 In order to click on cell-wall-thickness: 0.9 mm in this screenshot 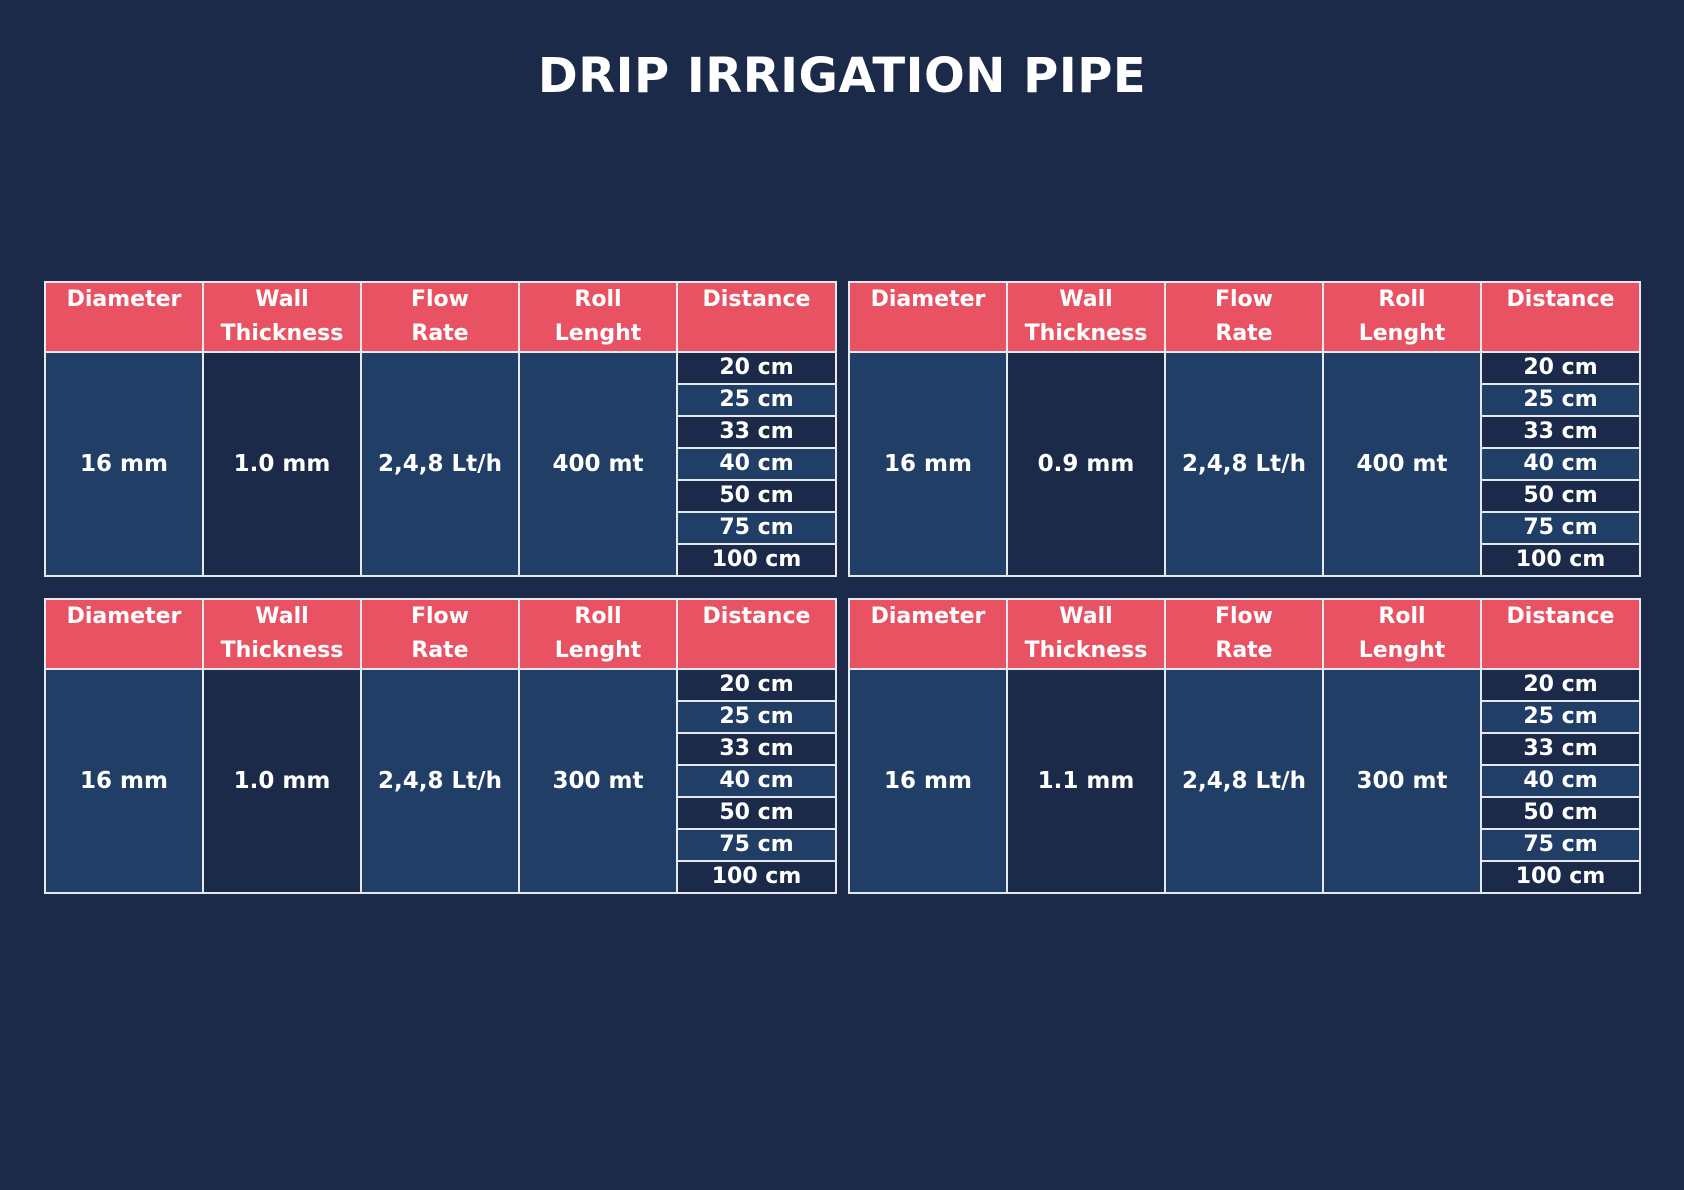, I will do `click(1086, 464)`.